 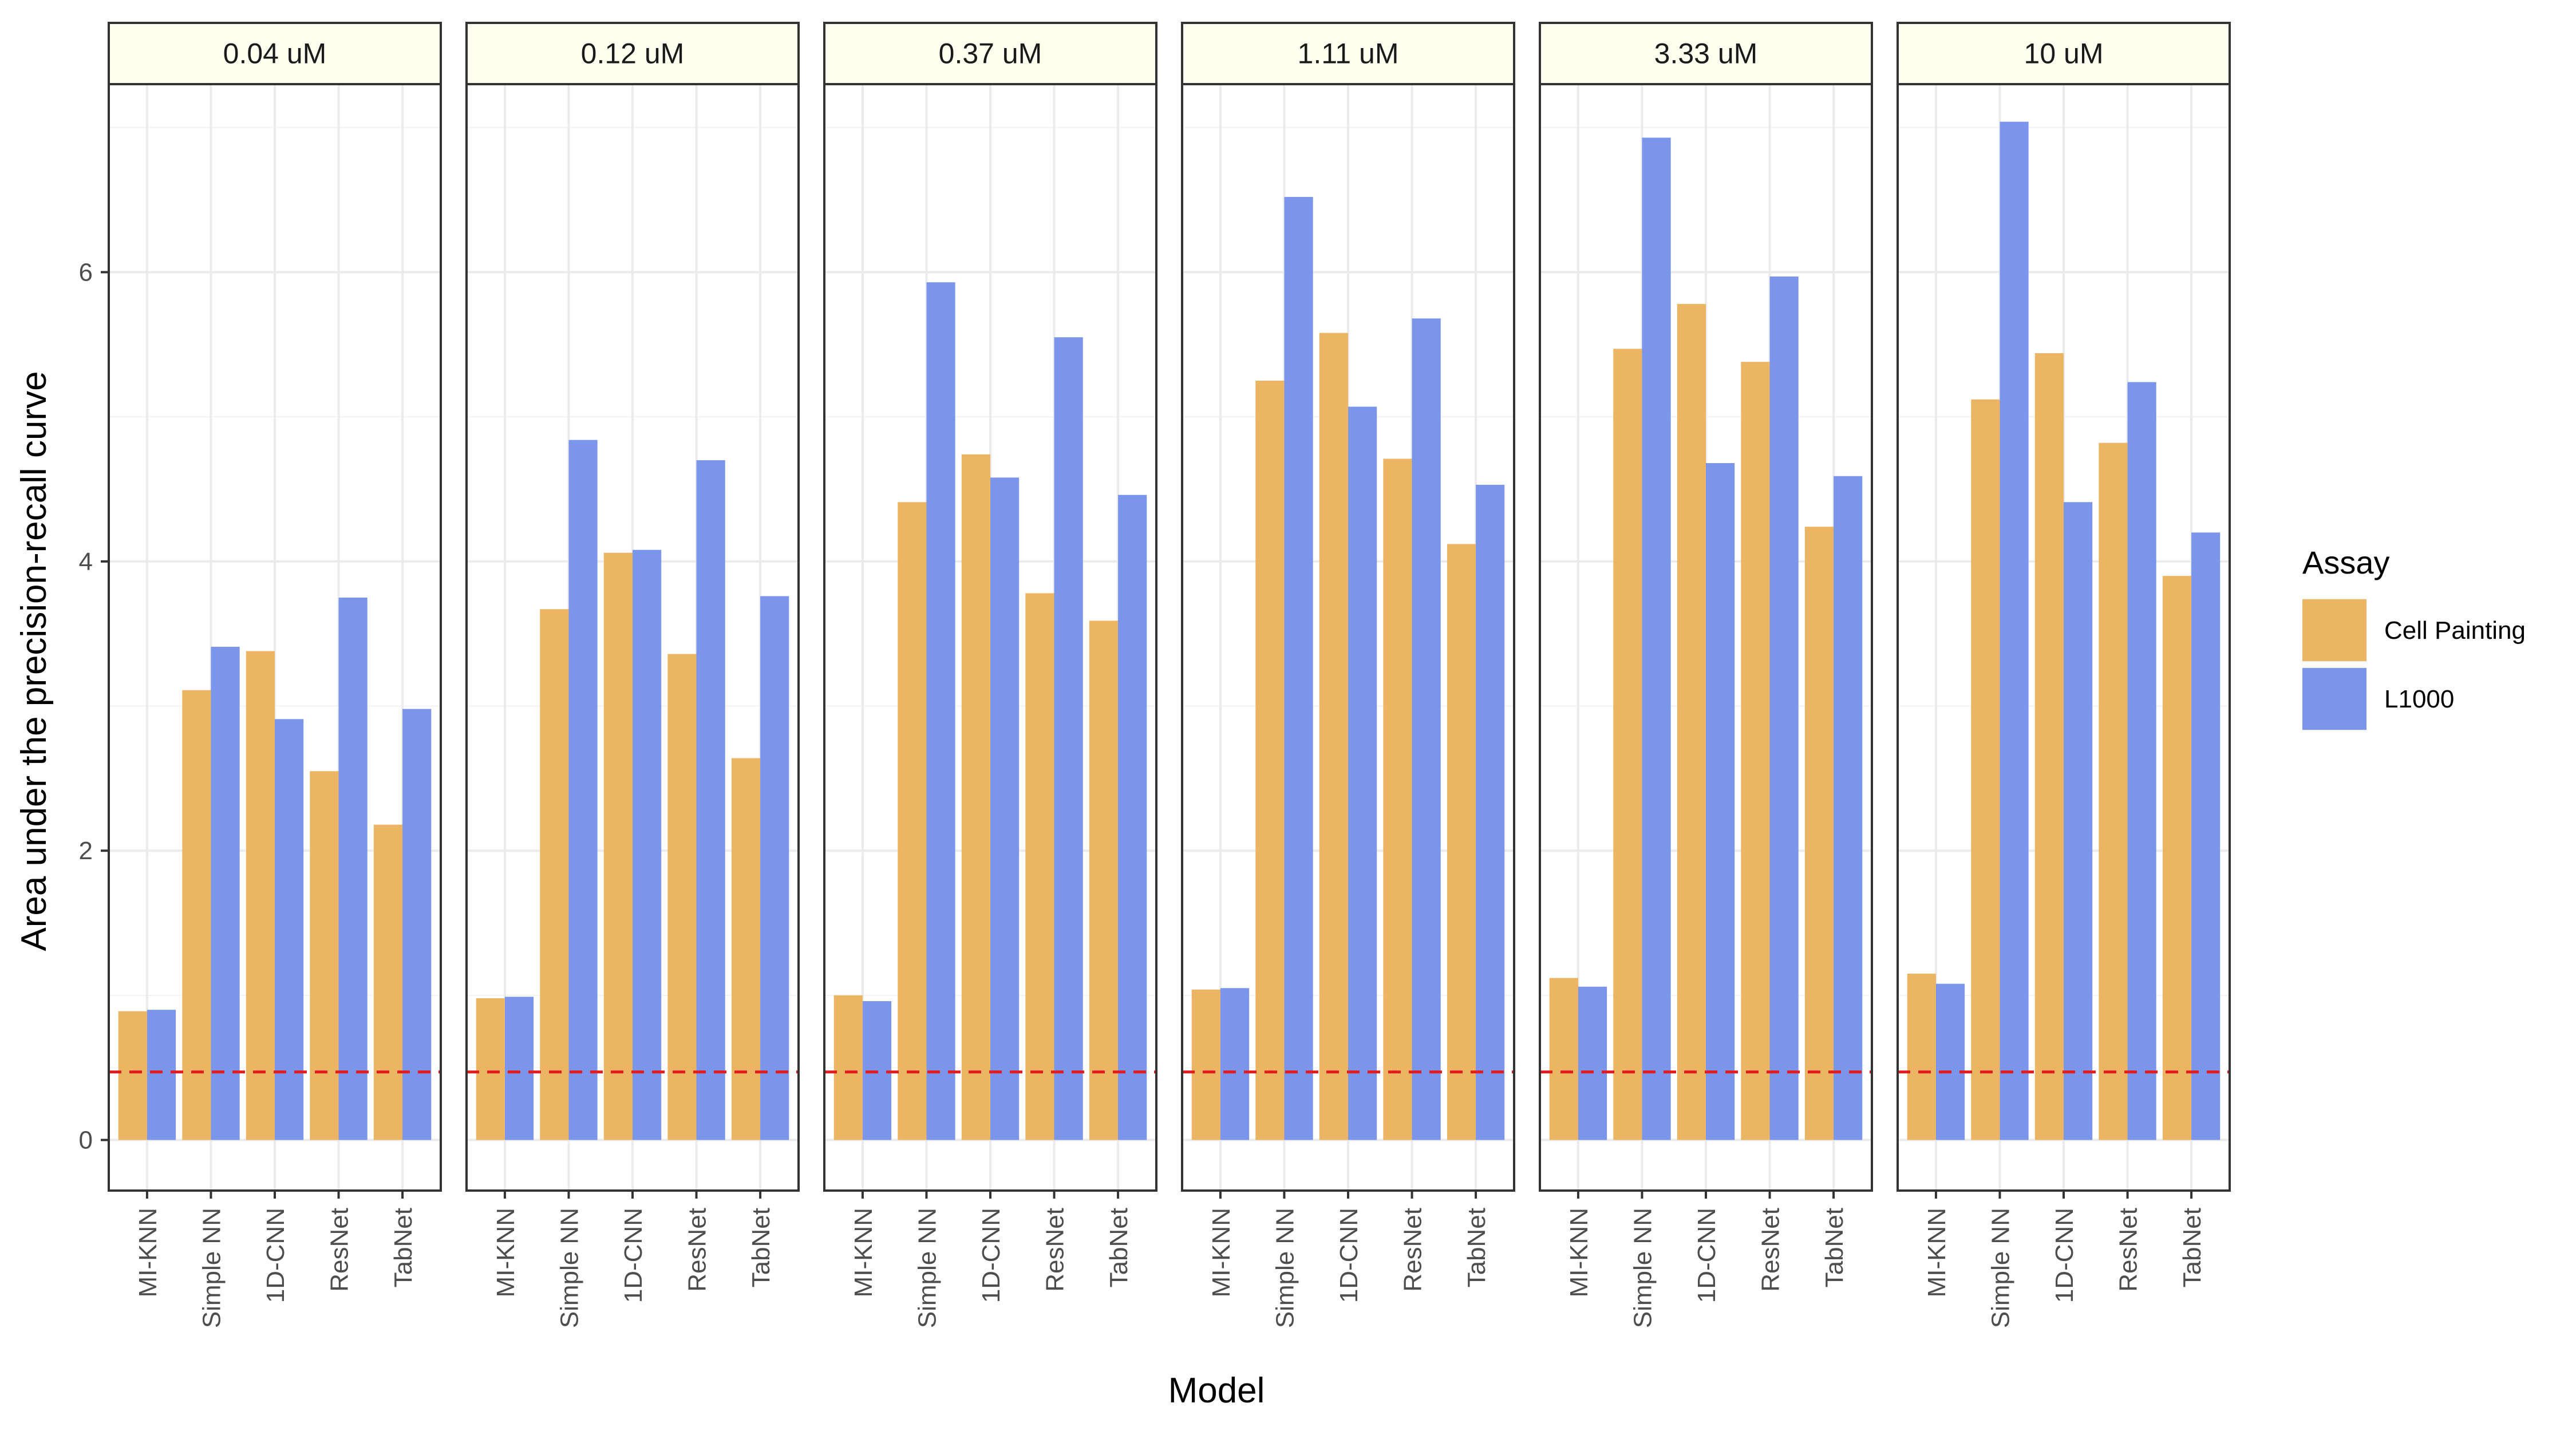 What do you see at coordinates (2455, 630) in the screenshot?
I see `legend-label: Cell Painting` at bounding box center [2455, 630].